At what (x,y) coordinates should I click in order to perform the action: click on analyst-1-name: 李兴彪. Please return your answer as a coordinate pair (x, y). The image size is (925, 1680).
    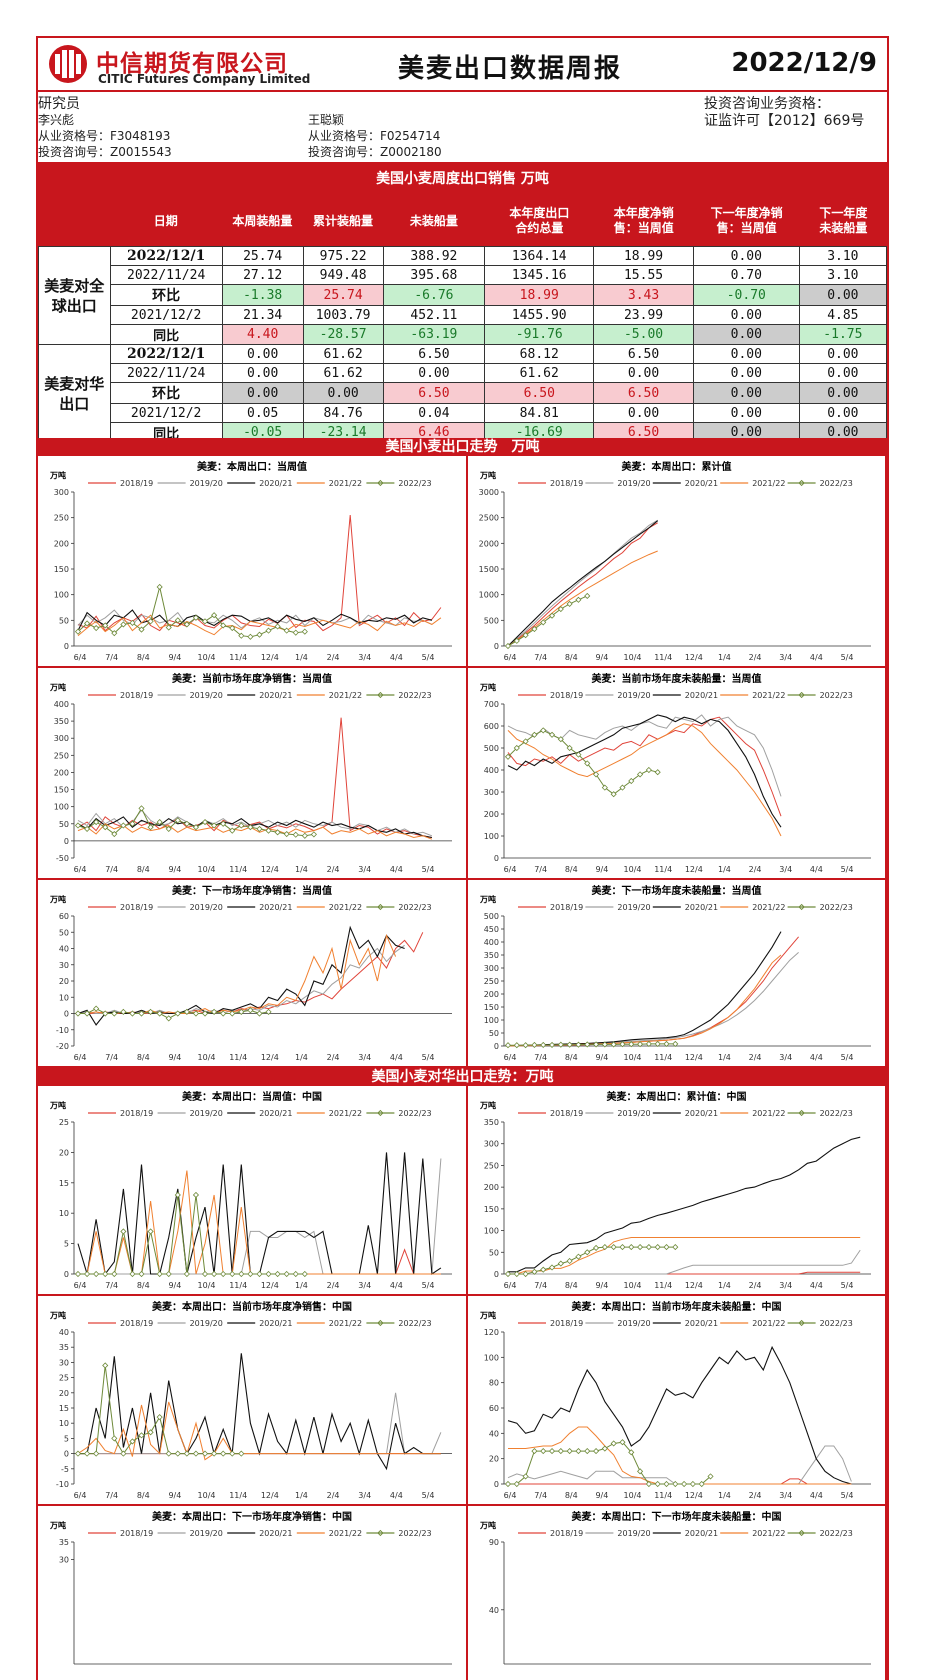
    Looking at the image, I should click on (56, 120).